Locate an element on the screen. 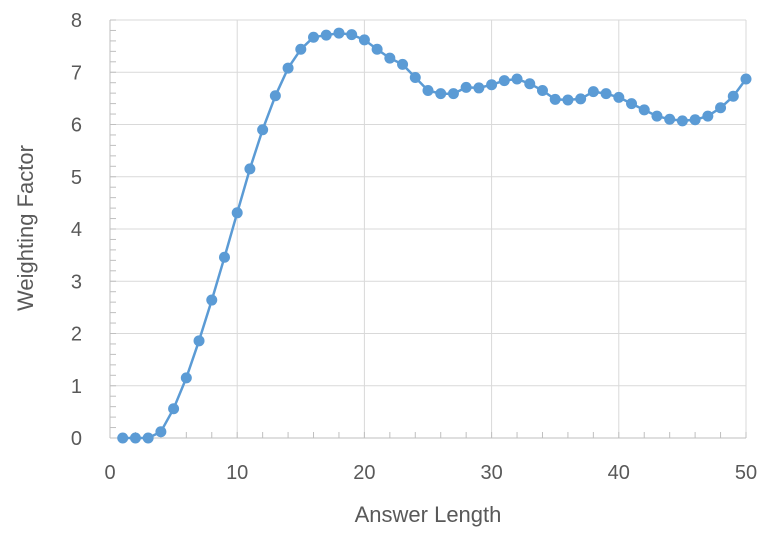 Image resolution: width=778 pixels, height=533 pixels. x-tick-label: 50 is located at coordinates (746, 473).